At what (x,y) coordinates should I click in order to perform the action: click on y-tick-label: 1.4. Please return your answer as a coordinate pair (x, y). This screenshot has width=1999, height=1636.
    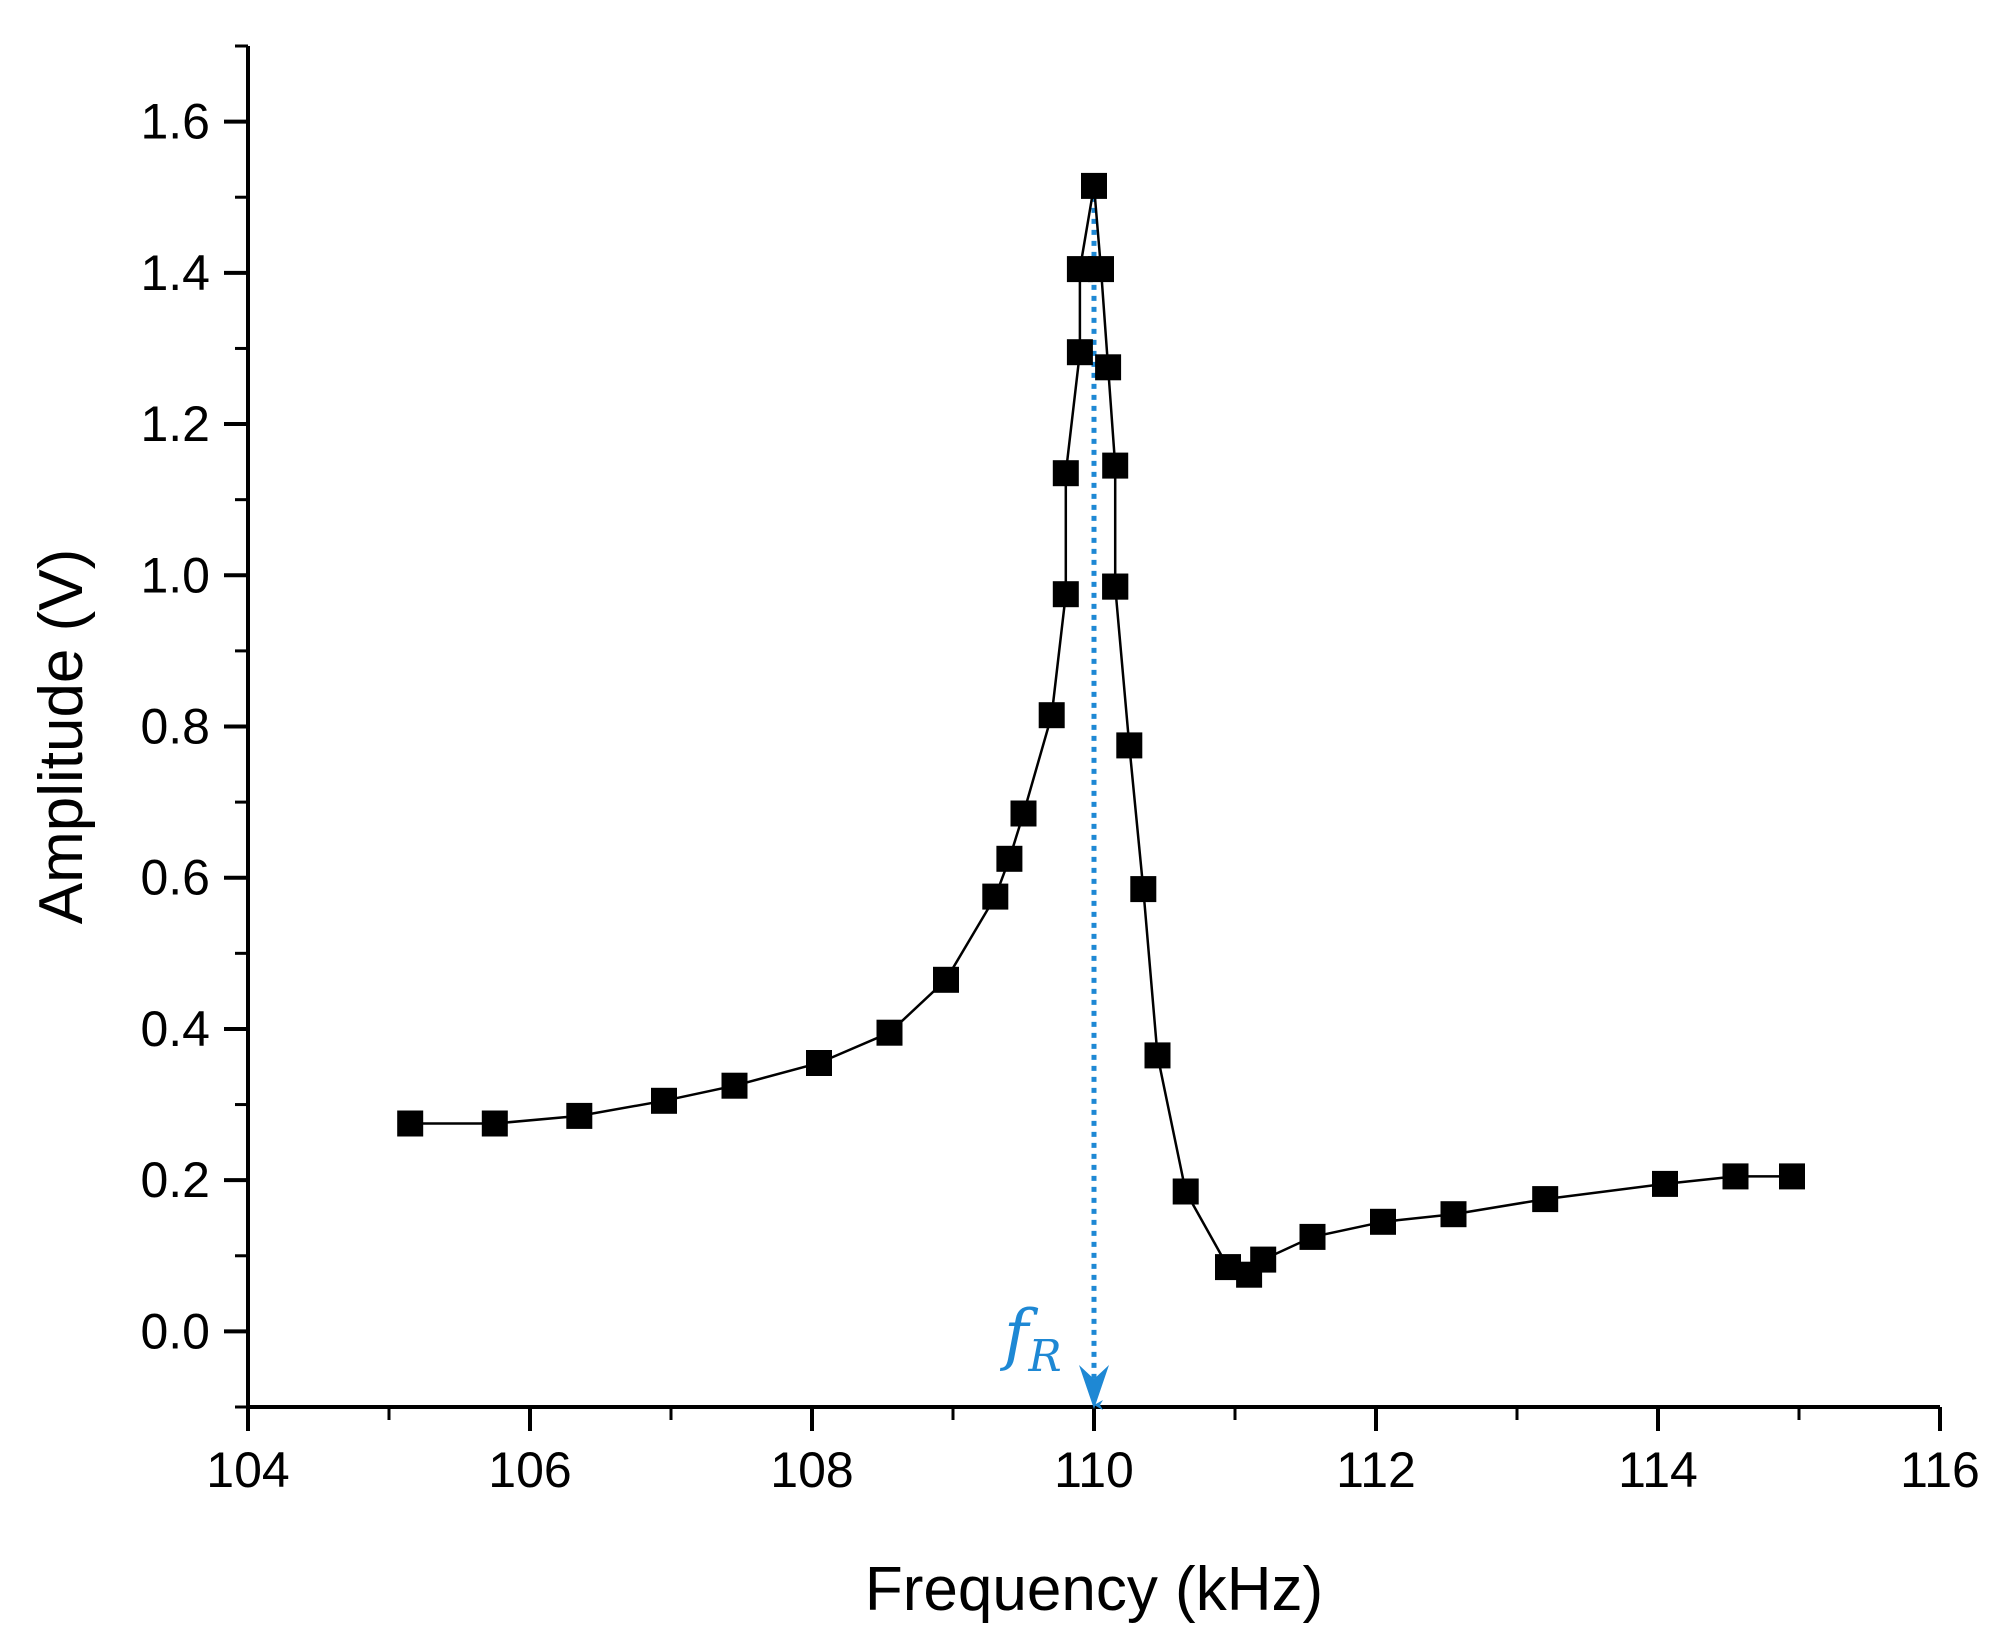
    Looking at the image, I should click on (175, 273).